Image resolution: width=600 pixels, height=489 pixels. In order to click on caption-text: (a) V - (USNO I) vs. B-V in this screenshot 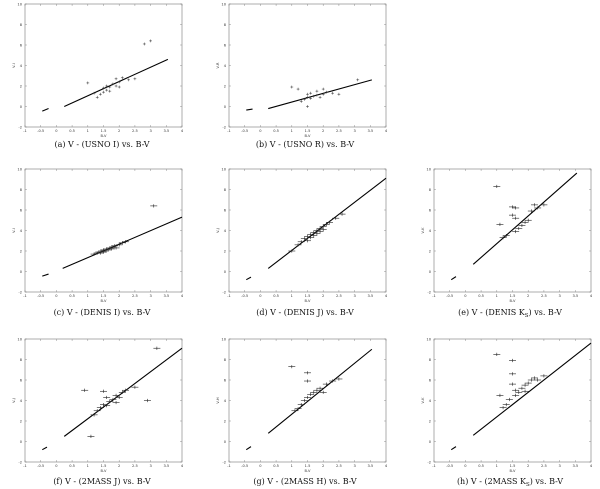, I will do `click(101, 144)`.